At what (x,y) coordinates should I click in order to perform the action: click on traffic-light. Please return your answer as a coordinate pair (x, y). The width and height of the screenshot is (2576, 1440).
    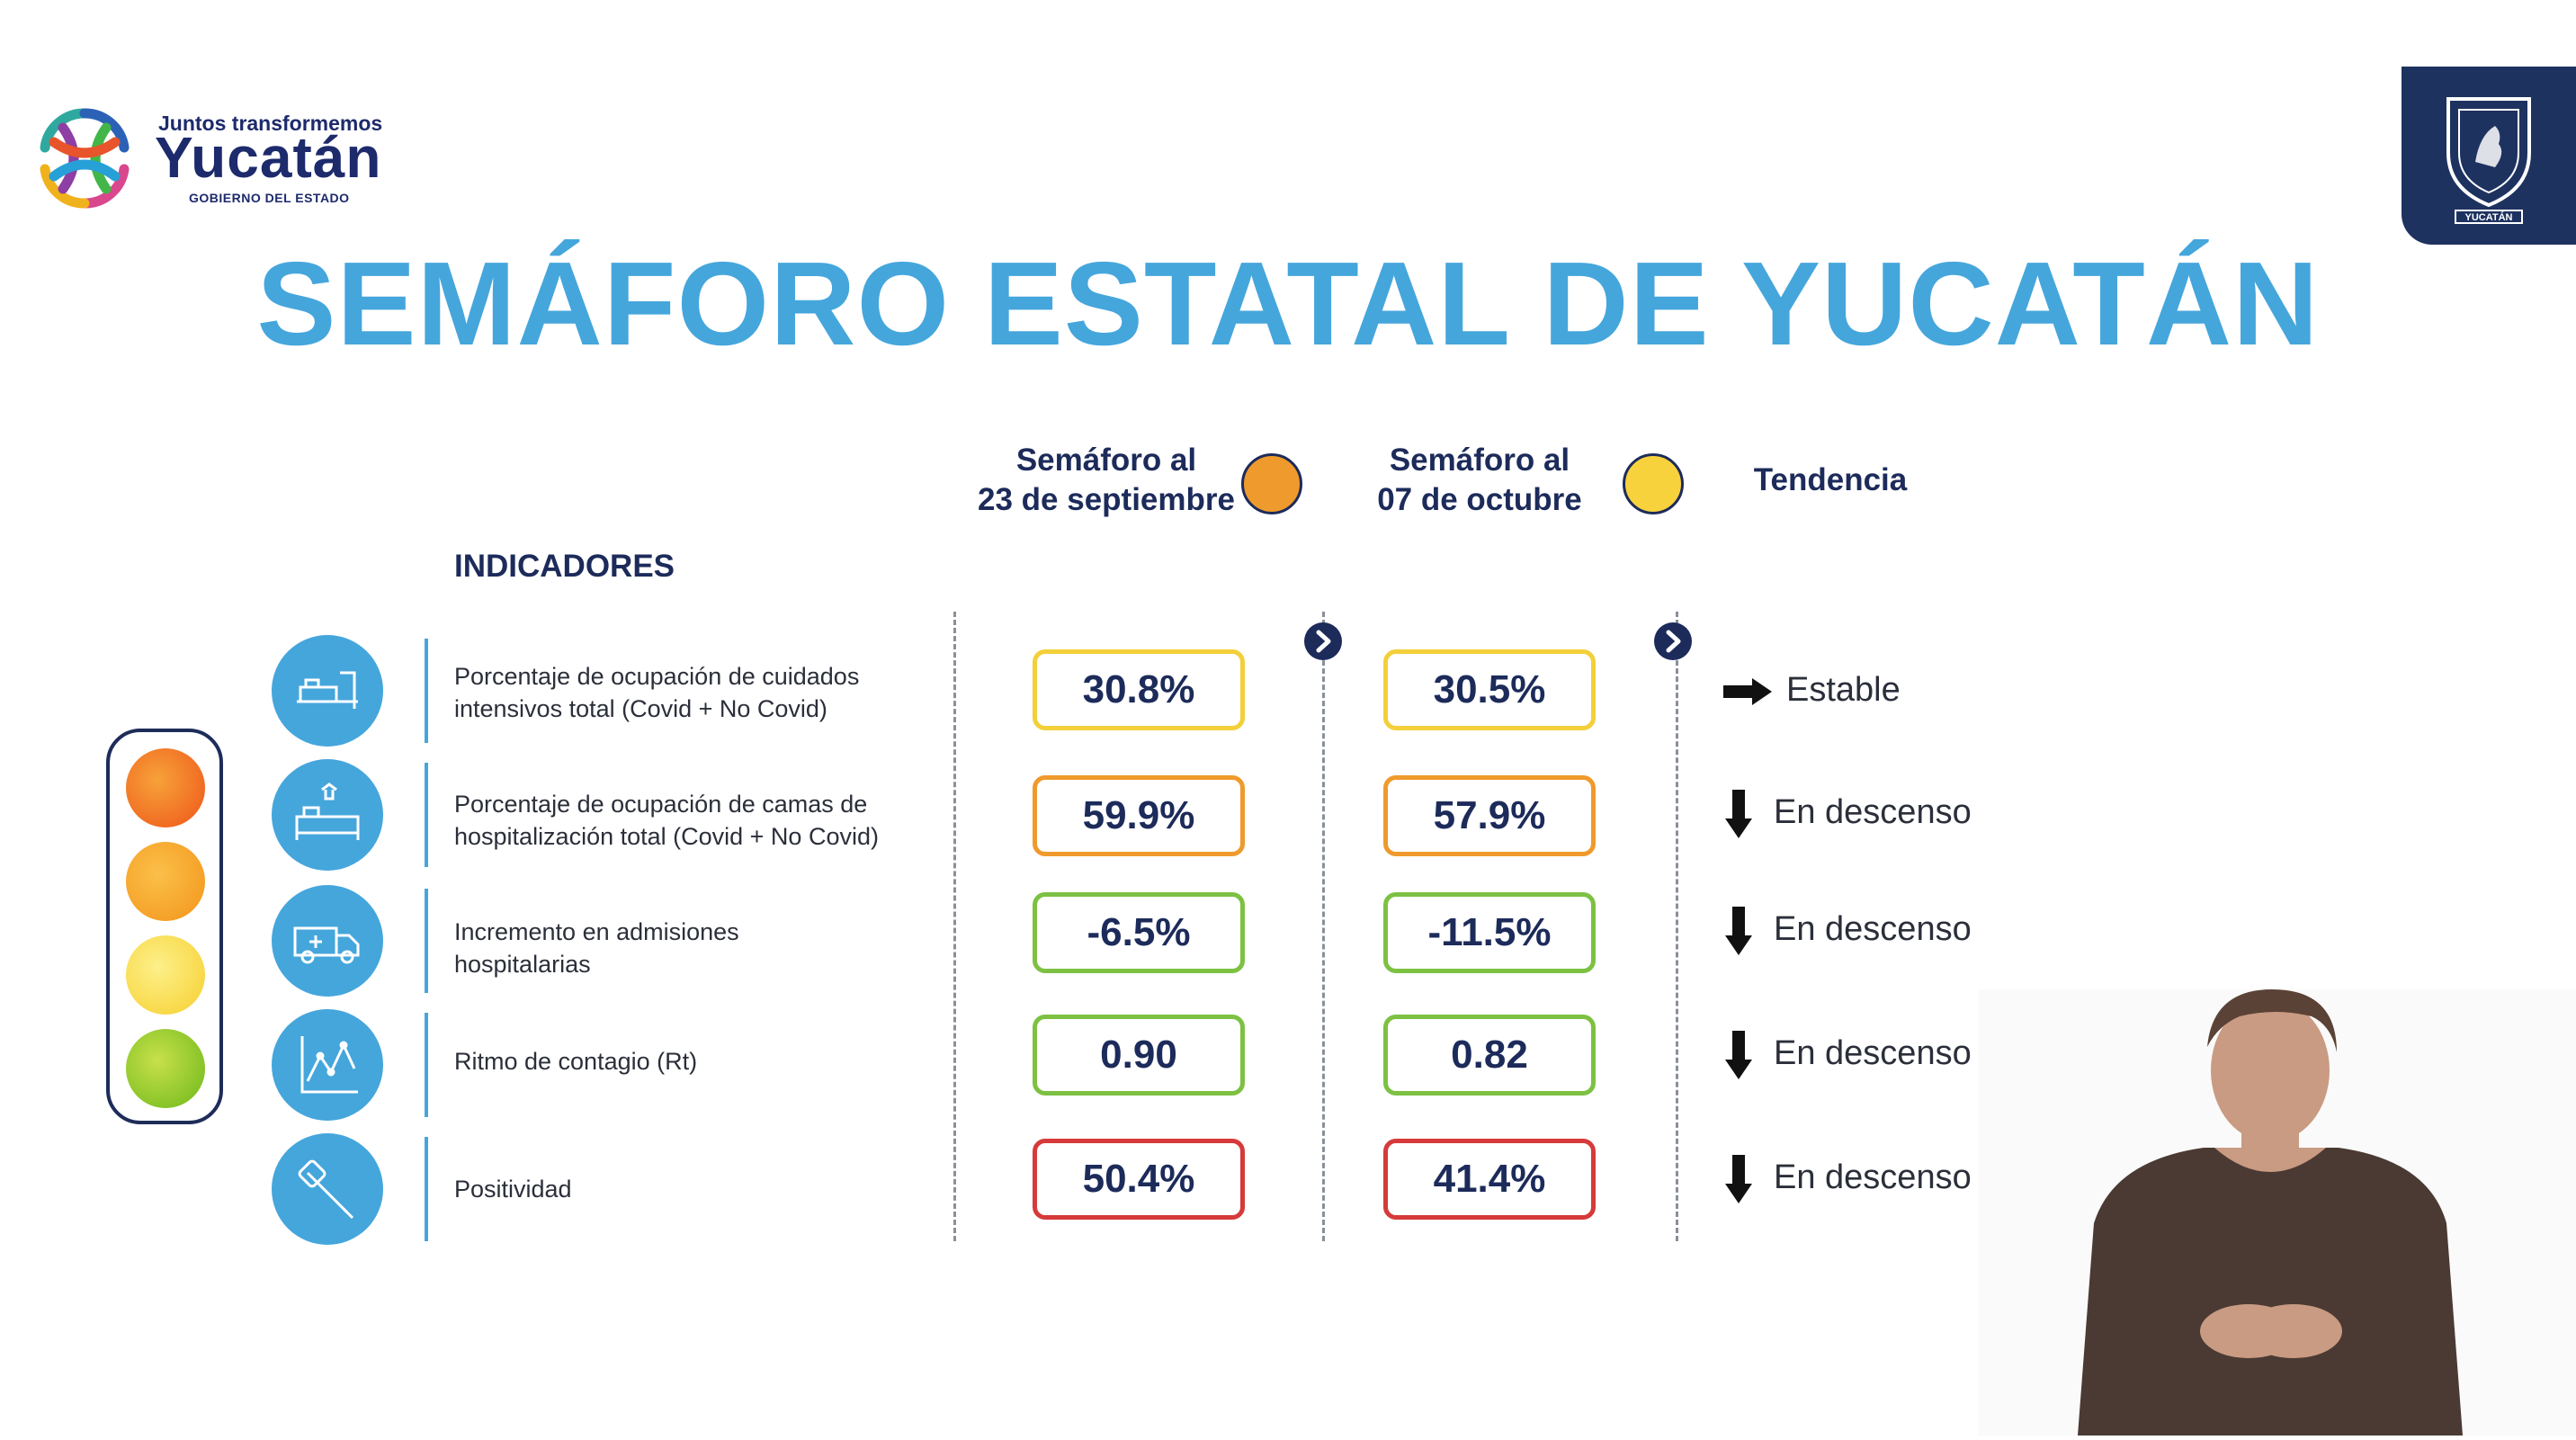
    Looking at the image, I should click on (164, 926).